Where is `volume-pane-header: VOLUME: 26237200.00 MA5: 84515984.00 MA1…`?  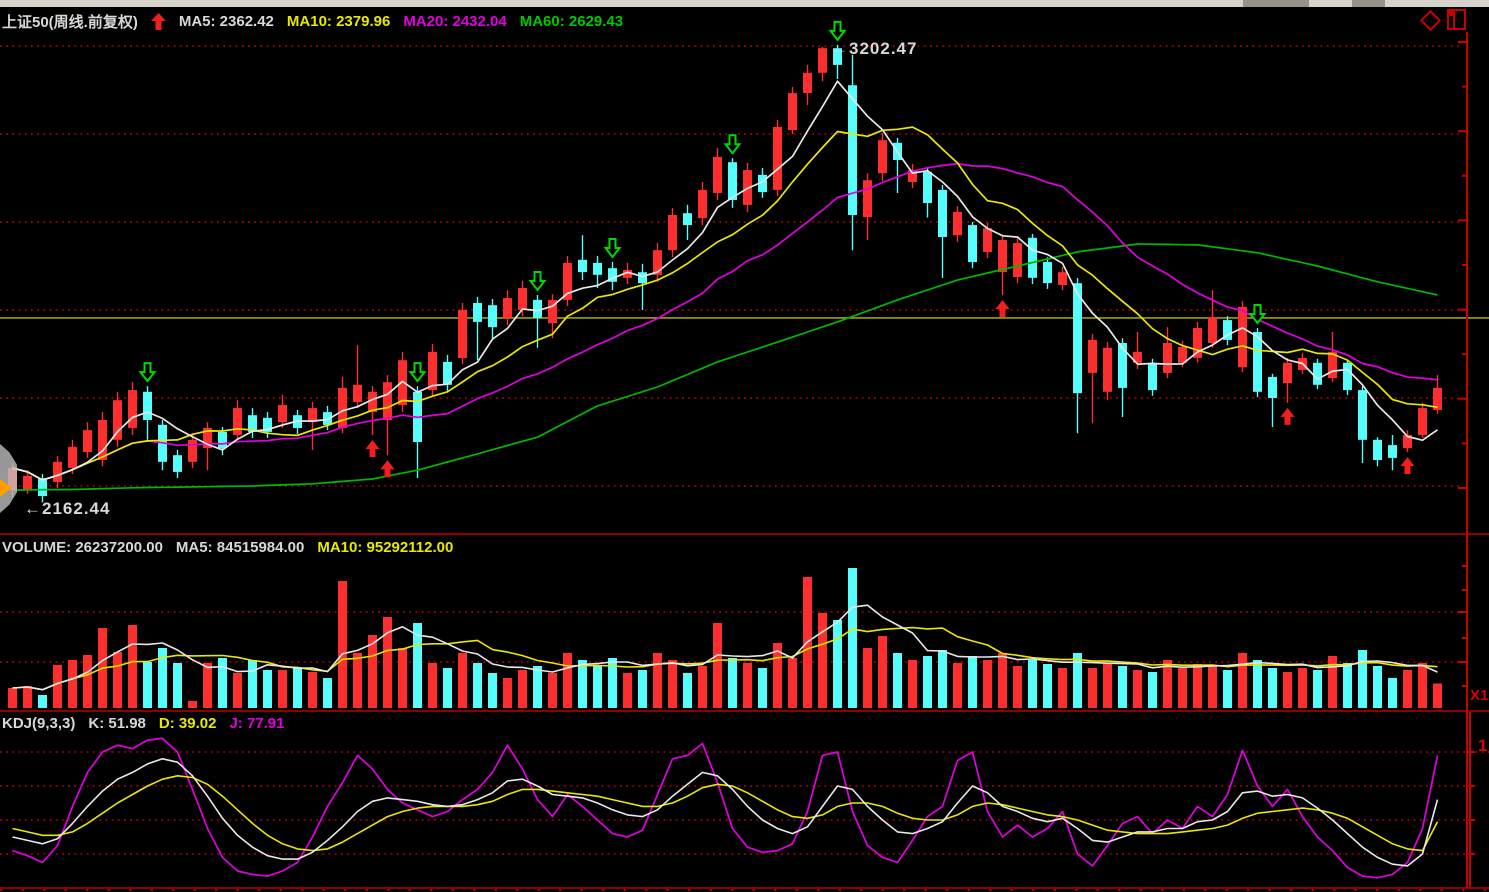
volume-pane-header: VOLUME: 26237200.00 MA5: 84515984.00 MA1… is located at coordinates (227, 547).